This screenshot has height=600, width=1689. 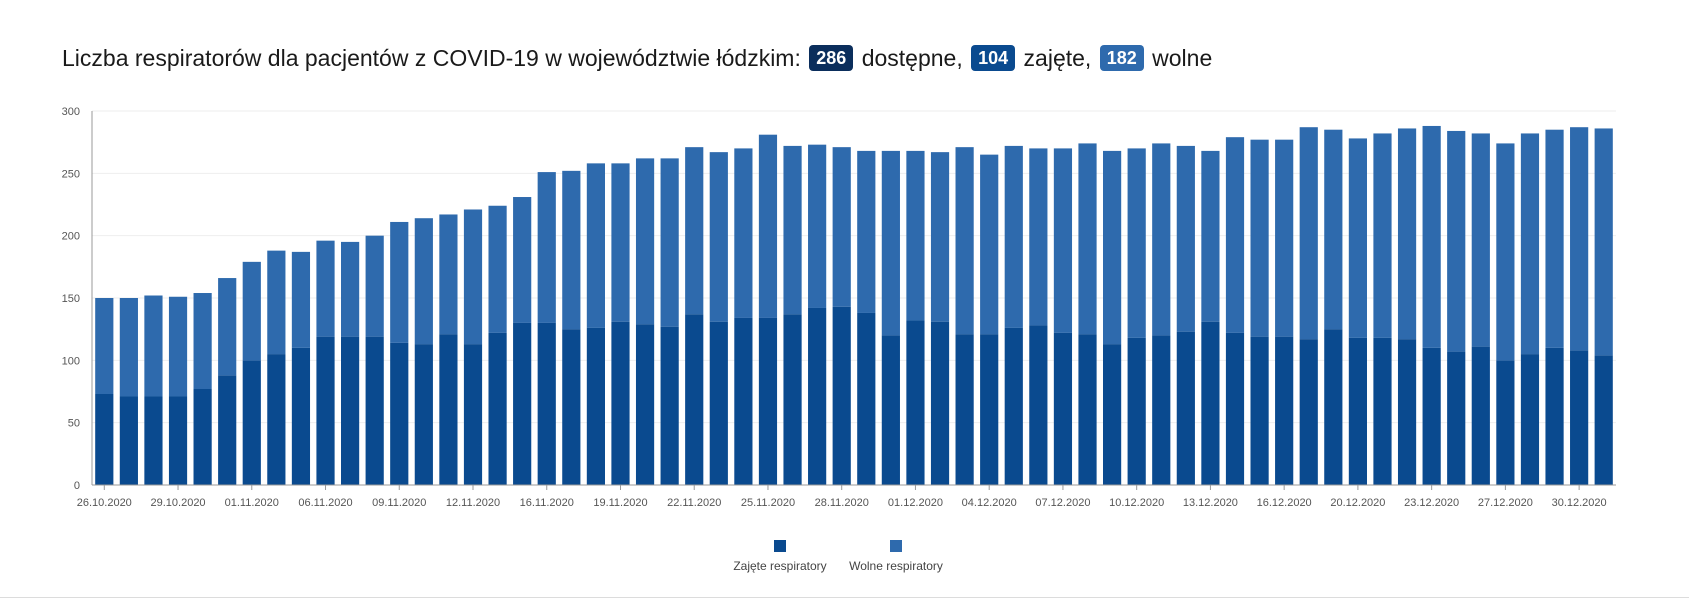 I want to click on x-tick-label: 28.11.2020, so click(x=842, y=503).